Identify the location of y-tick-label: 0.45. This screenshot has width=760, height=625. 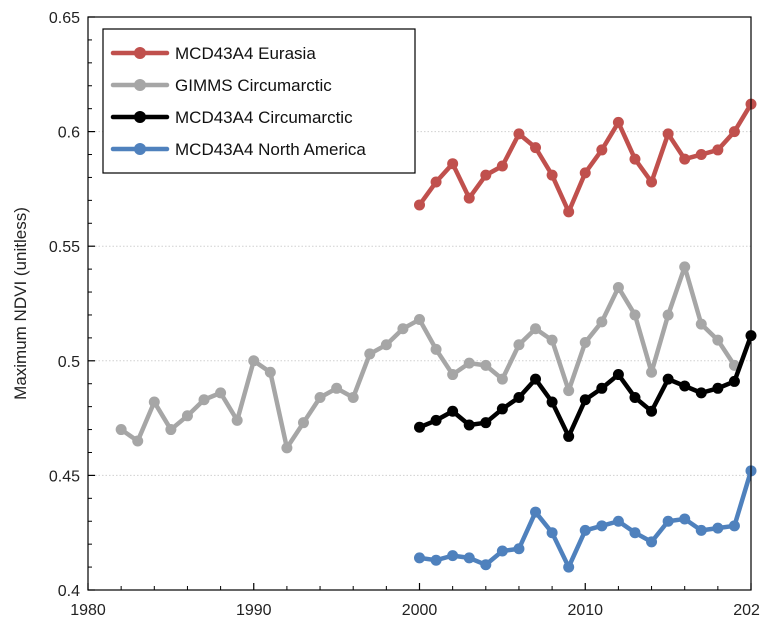
(64, 476).